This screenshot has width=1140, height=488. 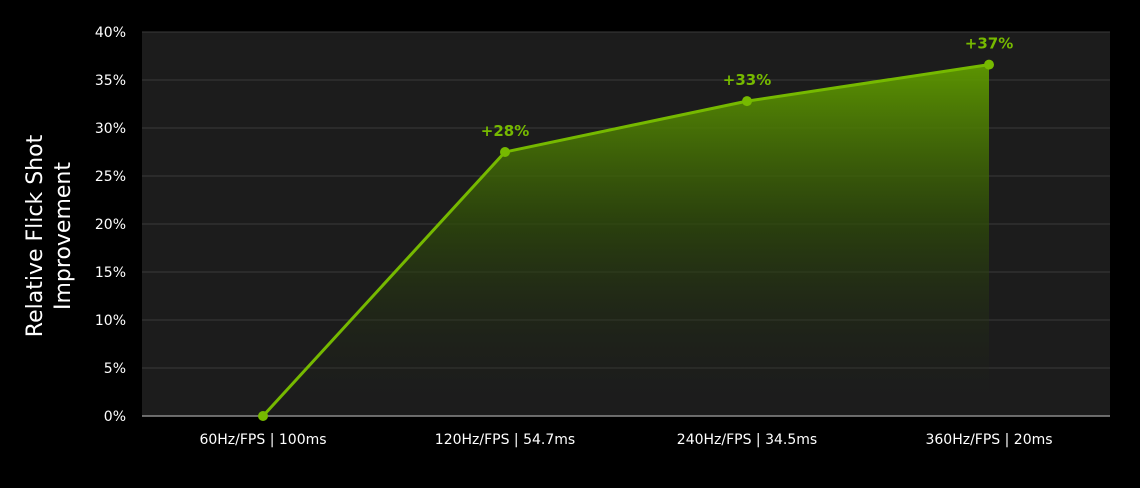 I want to click on y-tick-label: 25%, so click(x=110, y=177).